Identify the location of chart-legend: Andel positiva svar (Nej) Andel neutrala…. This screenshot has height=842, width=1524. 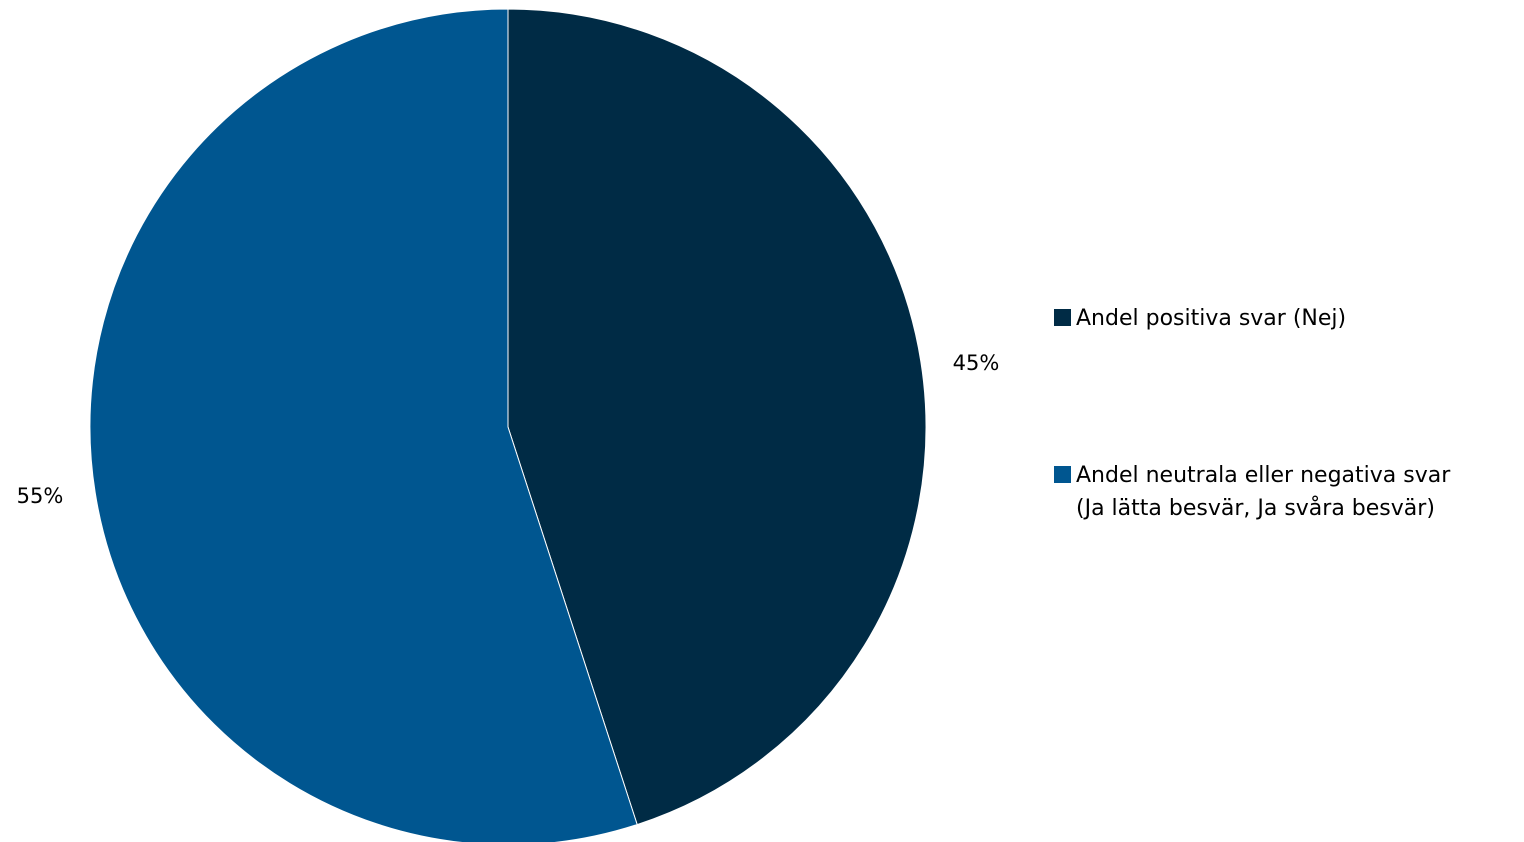
(1289, 413).